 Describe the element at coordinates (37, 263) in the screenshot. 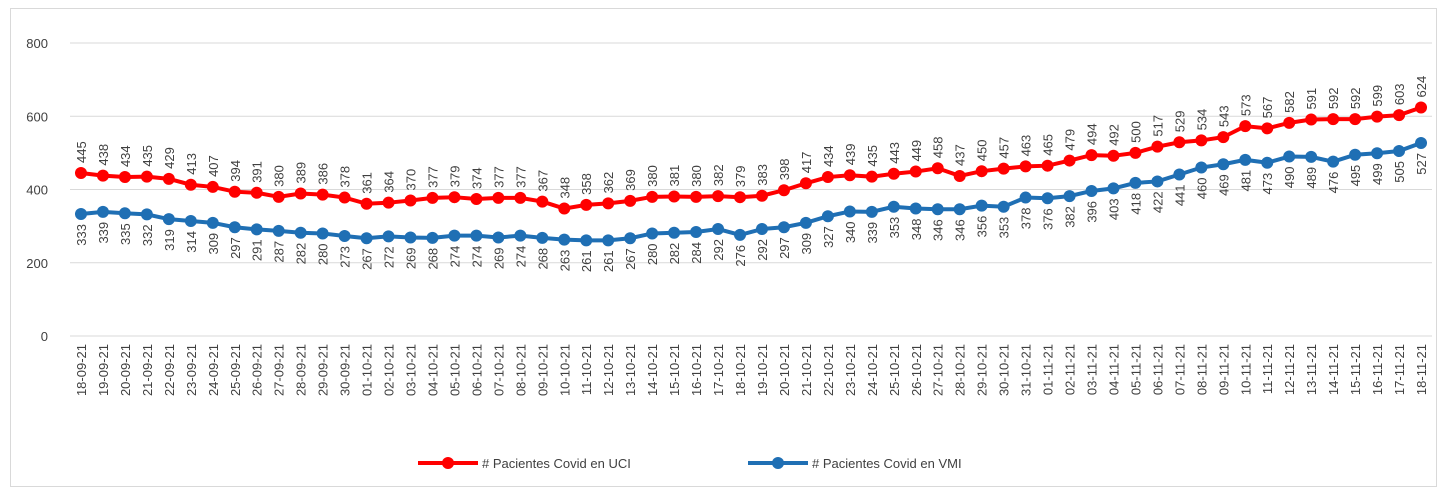

I see `y-tick-label: 200` at that location.